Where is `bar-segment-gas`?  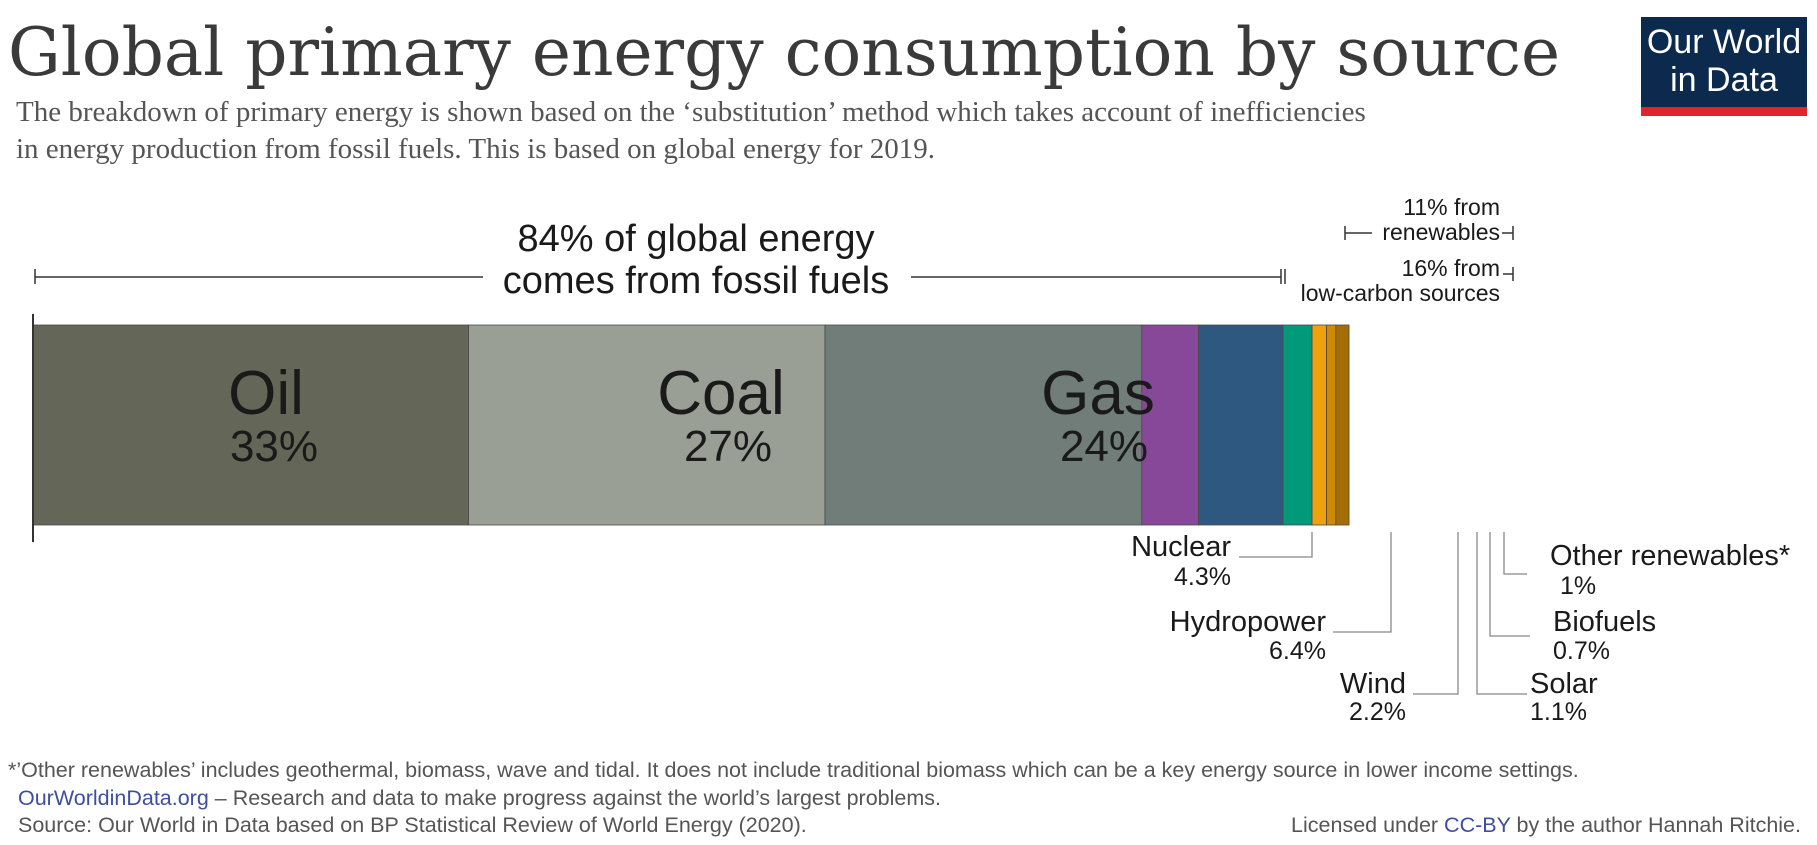 bar-segment-gas is located at coordinates (983, 425).